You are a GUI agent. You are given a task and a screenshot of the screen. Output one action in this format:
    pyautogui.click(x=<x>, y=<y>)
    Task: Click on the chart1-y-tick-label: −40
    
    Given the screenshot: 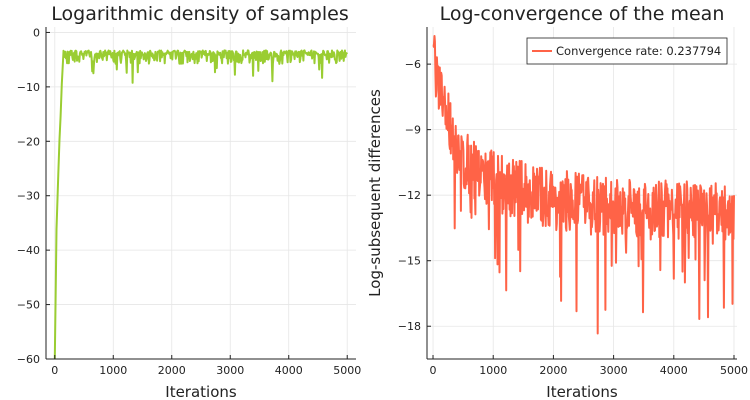 What is the action you would take?
    pyautogui.click(x=28, y=250)
    